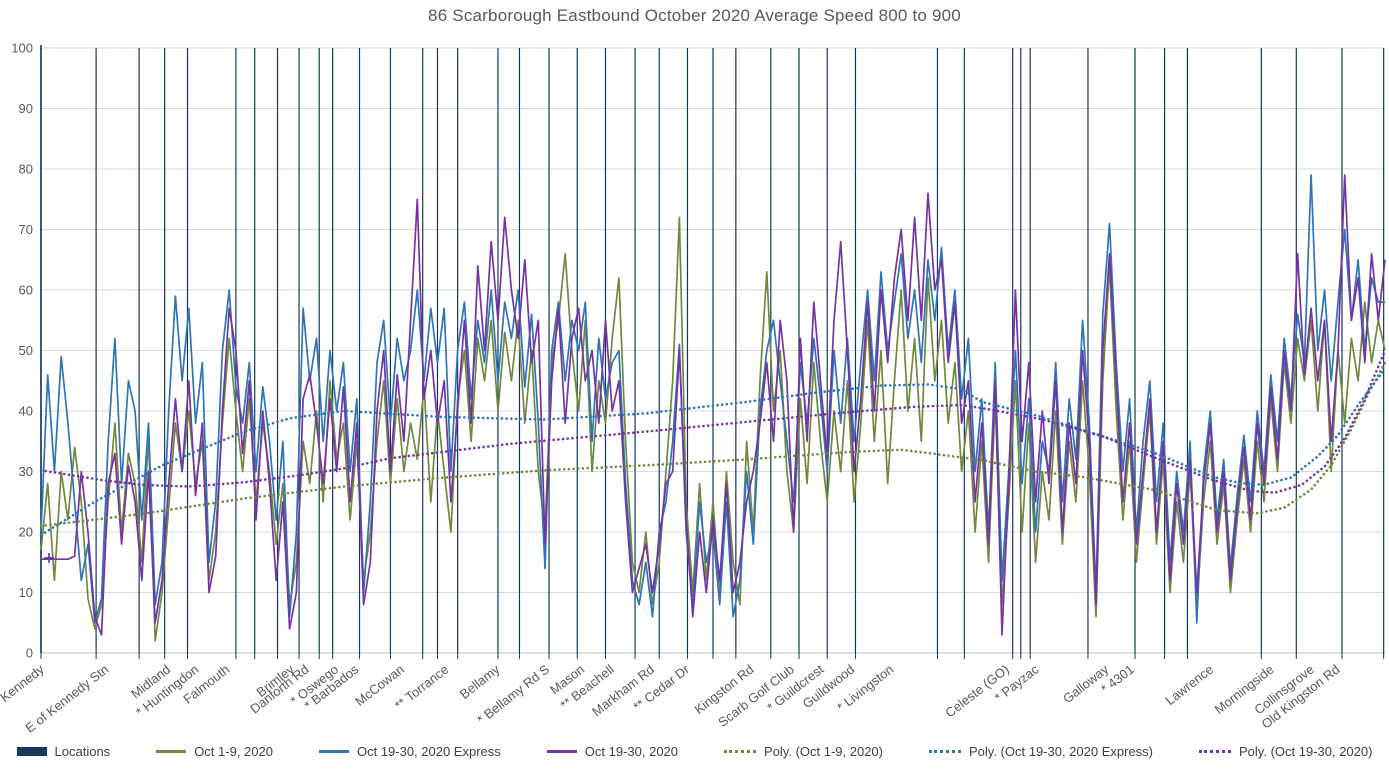 The height and width of the screenshot is (781, 1389). Describe the element at coordinates (29, 653) in the screenshot. I see `y-tick-label: 0` at that location.